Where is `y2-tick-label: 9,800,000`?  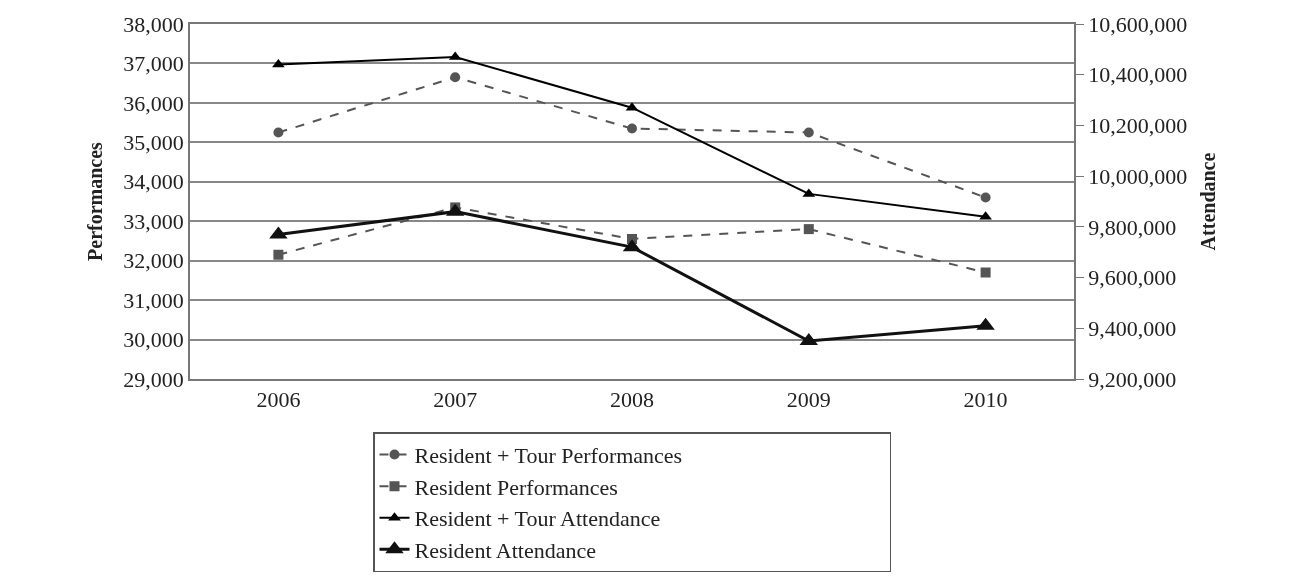 y2-tick-label: 9,800,000 is located at coordinates (1132, 227).